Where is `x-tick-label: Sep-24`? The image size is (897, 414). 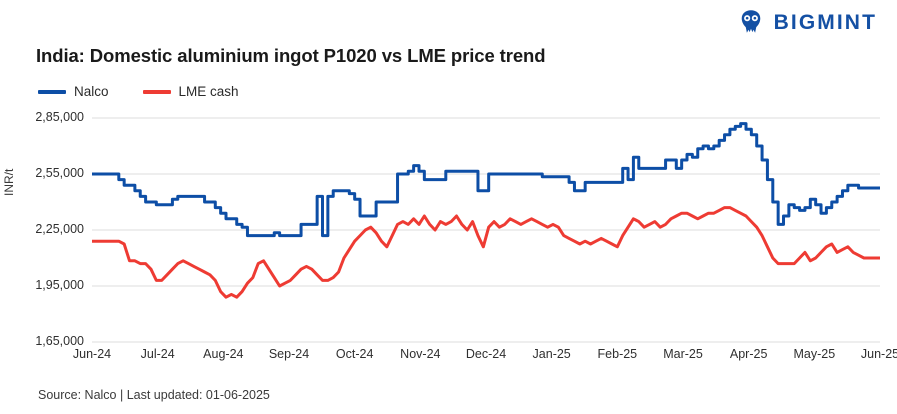 x-tick-label: Sep-24 is located at coordinates (289, 354).